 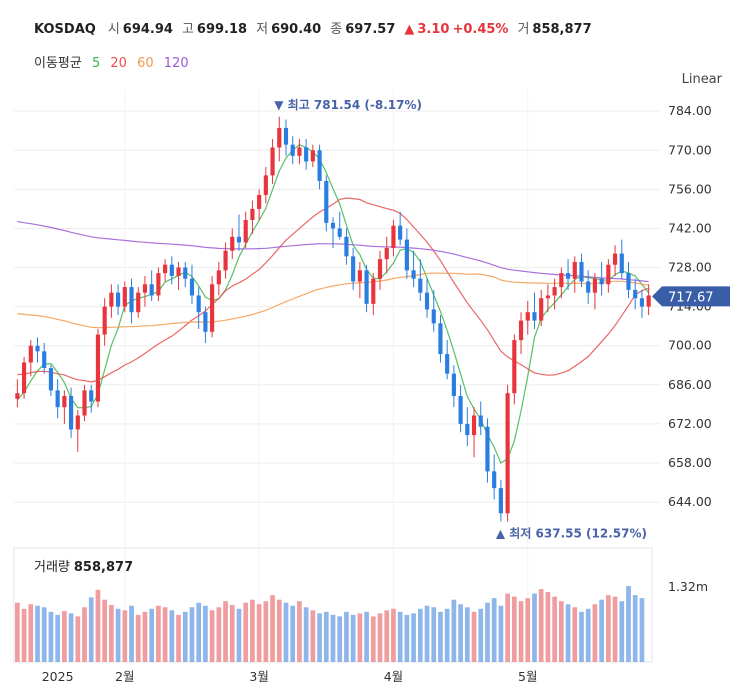 I want to click on ma-60: 60, so click(x=145, y=63).